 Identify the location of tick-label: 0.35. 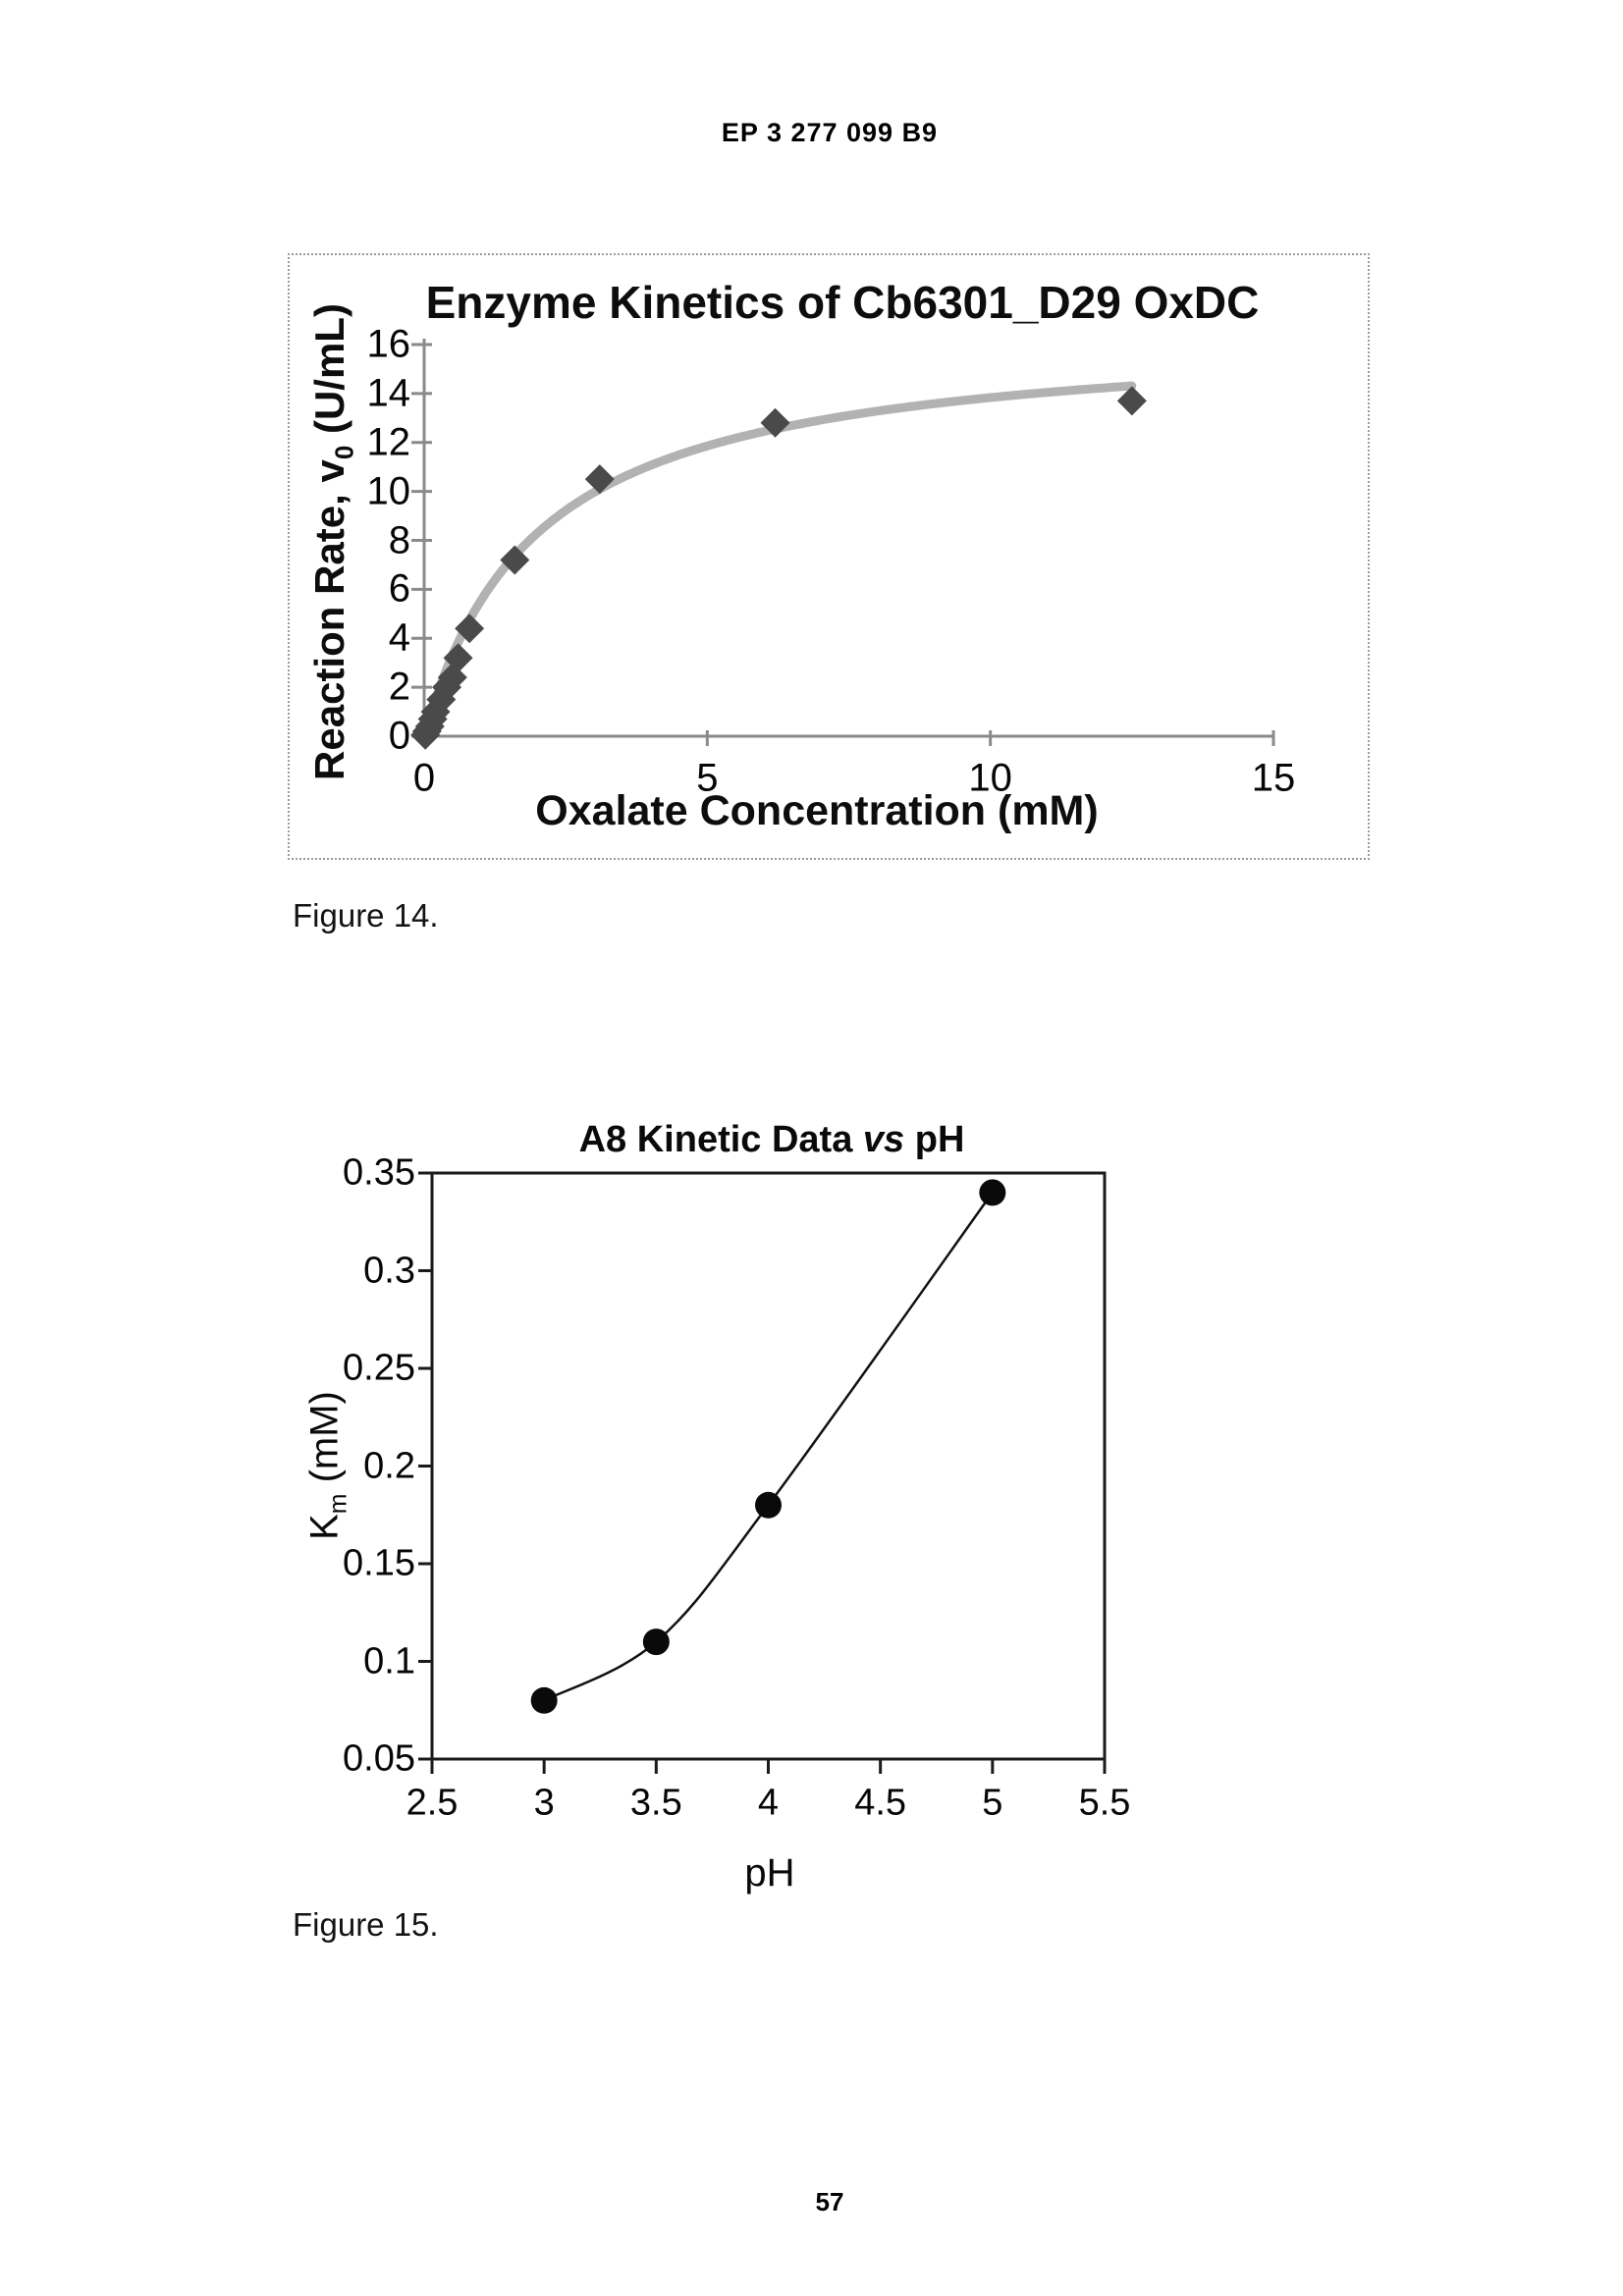
(379, 1172).